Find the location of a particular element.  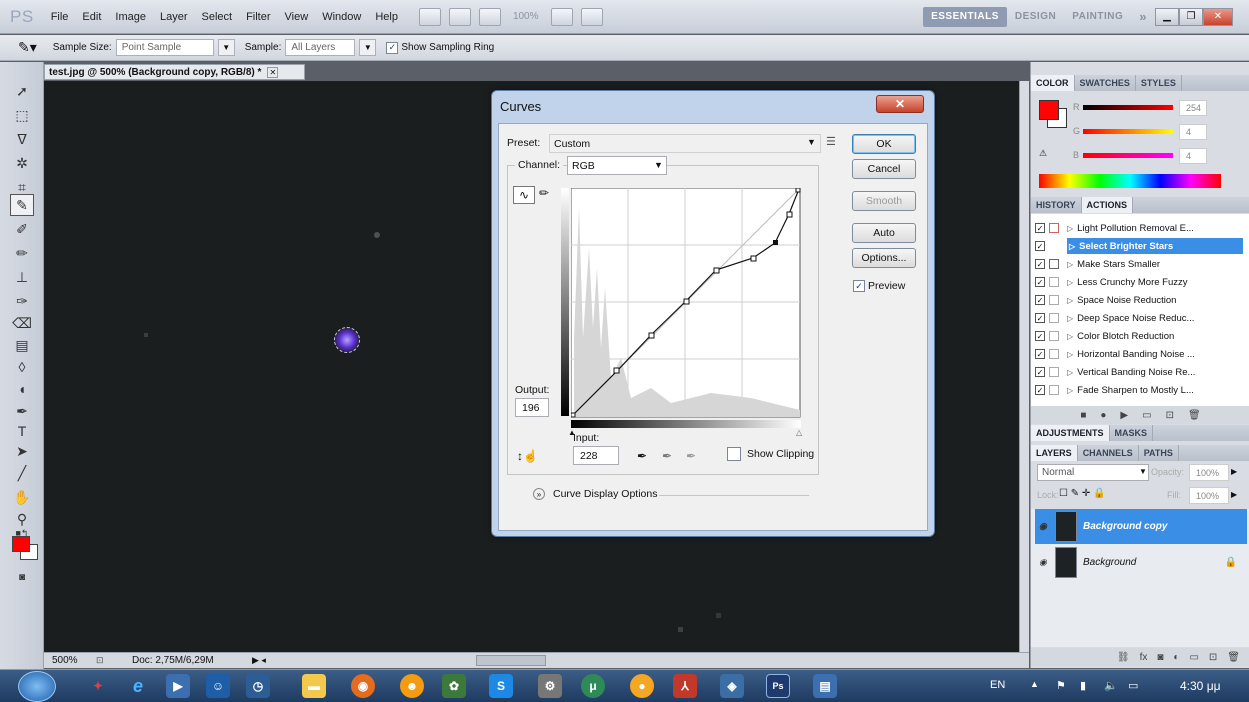

black-point-slider-icon: ▲ is located at coordinates (572, 432).